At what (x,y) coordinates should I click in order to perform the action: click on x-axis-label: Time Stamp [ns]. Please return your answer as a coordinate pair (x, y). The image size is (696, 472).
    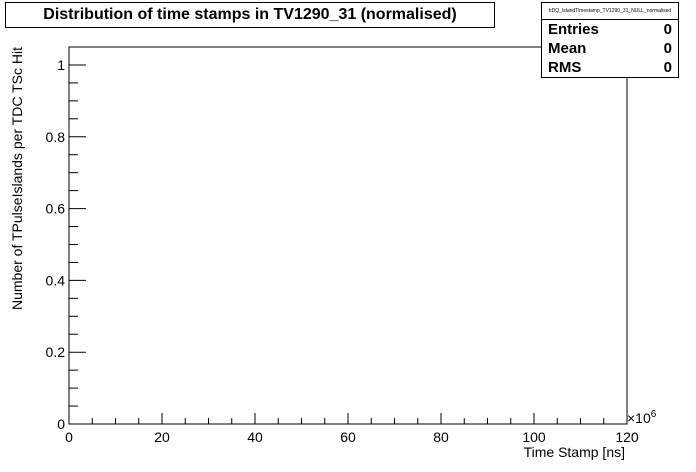
    Looking at the image, I should click on (574, 452).